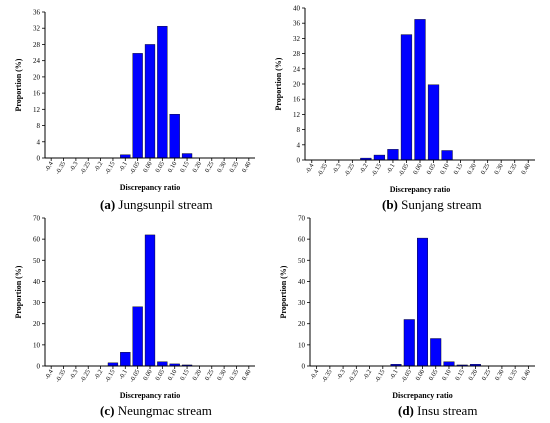 The width and height of the screenshot is (550, 423). I want to click on x-tick-label-c-9: 0.05, so click(160, 375).